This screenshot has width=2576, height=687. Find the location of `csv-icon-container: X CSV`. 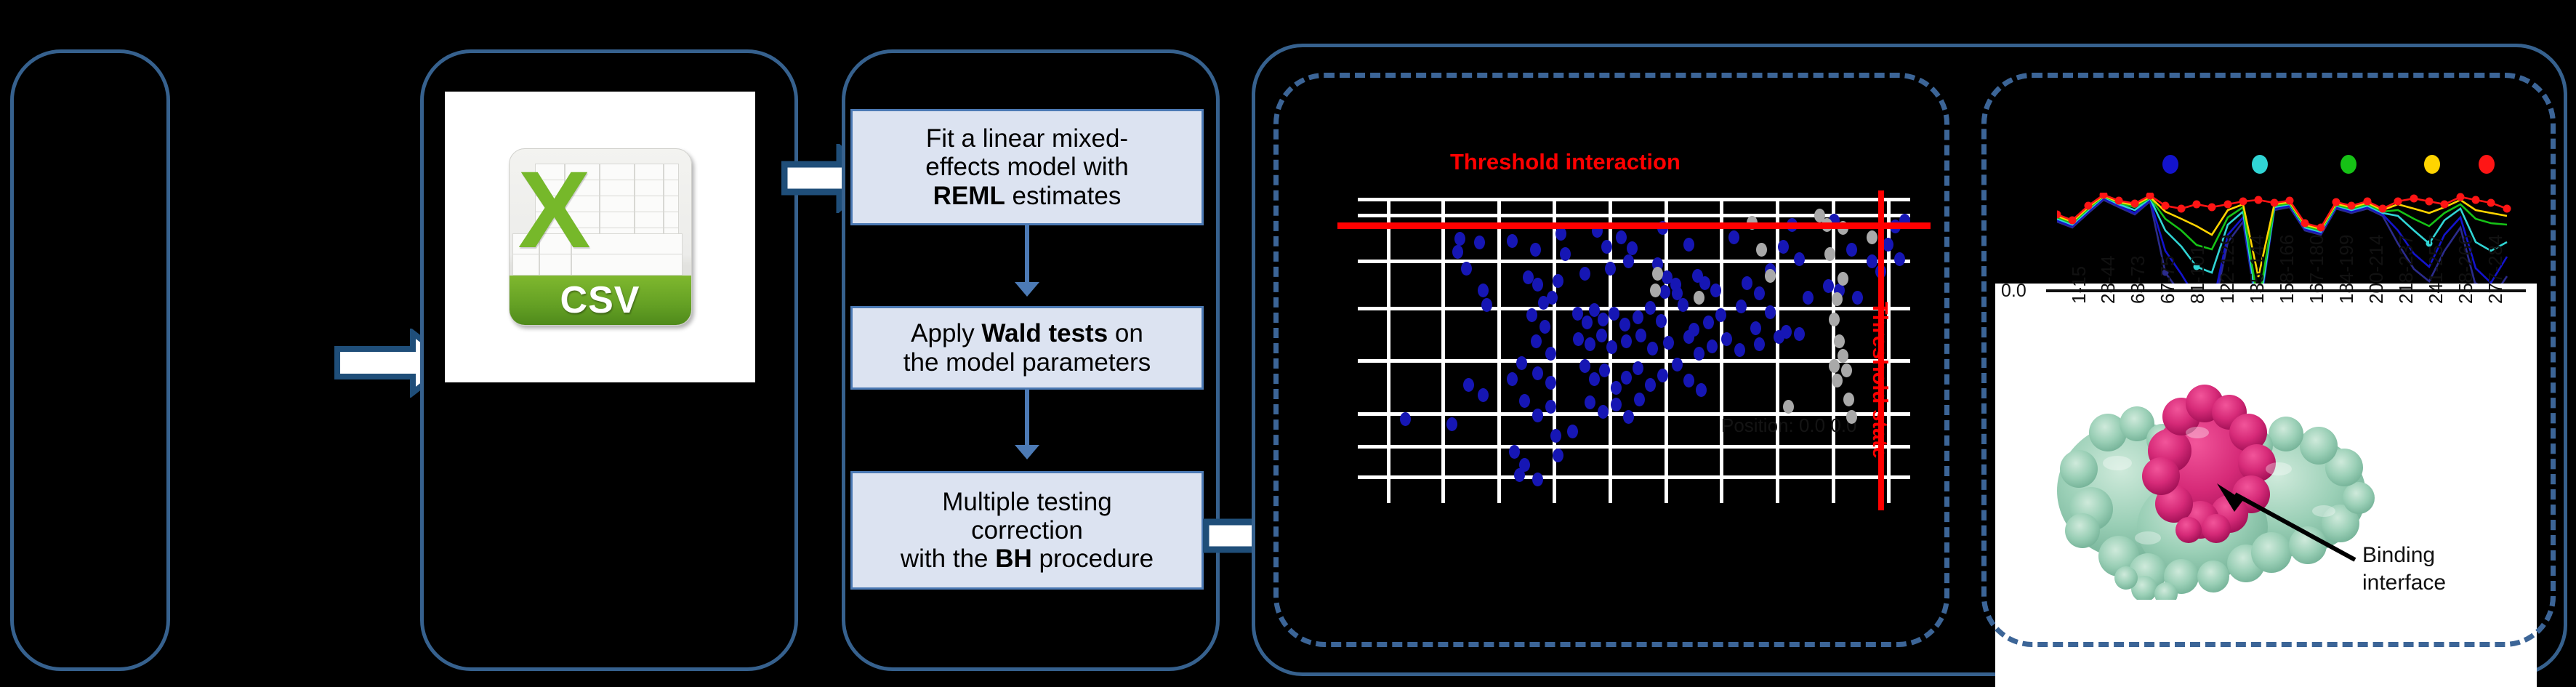

csv-icon-container: X CSV is located at coordinates (600, 237).